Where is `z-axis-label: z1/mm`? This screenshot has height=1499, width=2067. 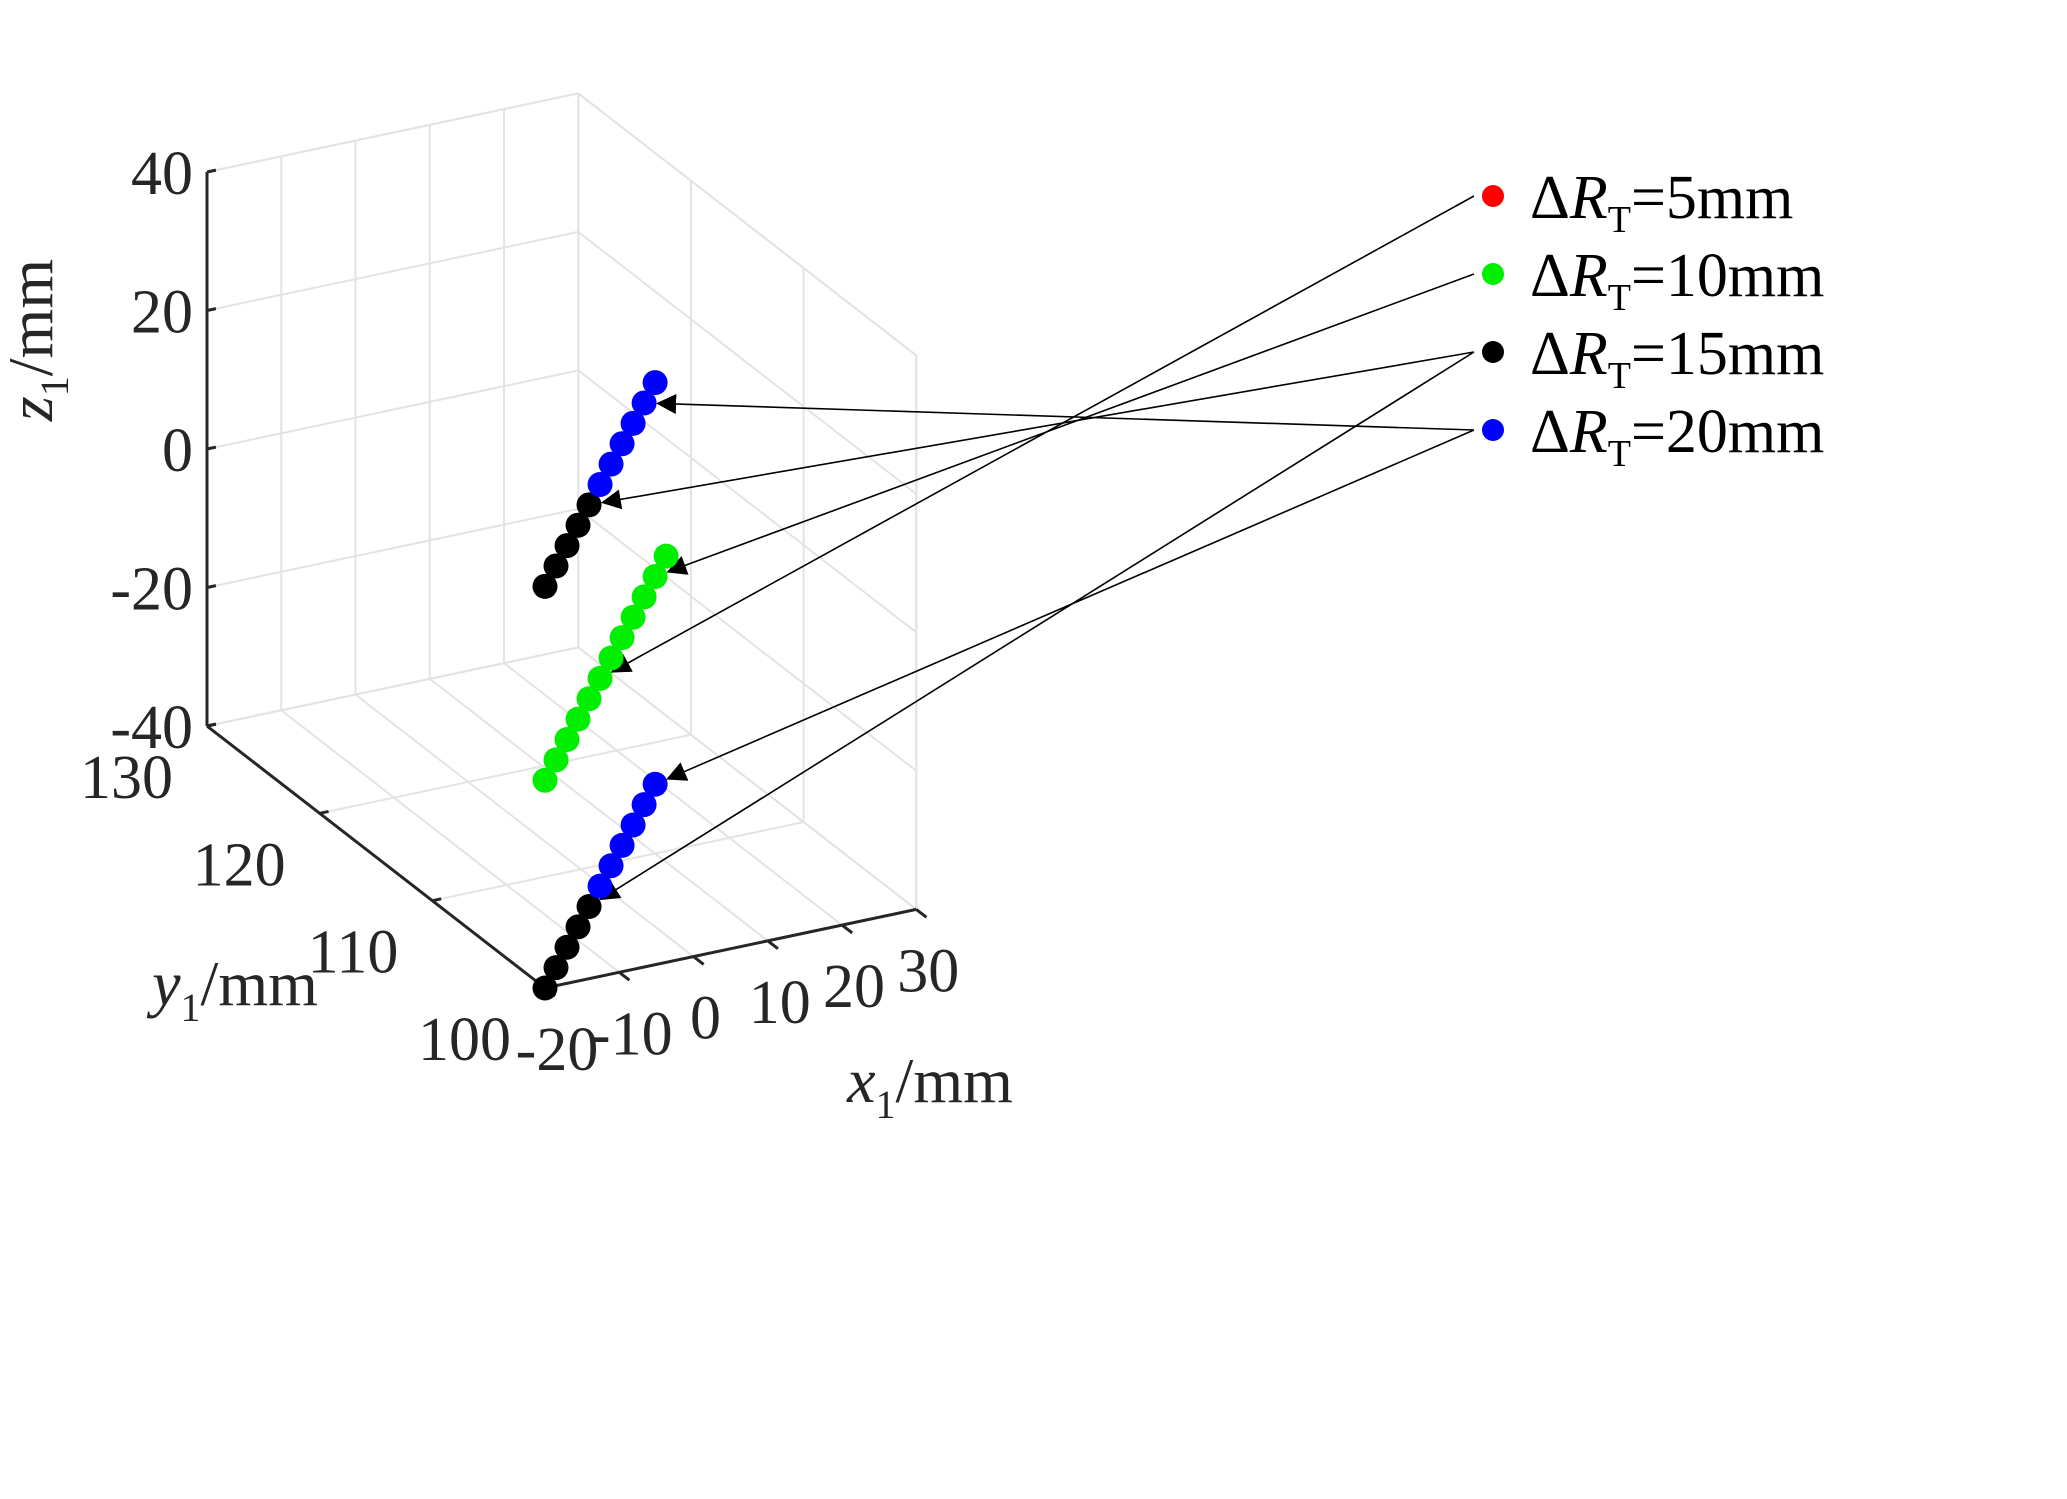
z-axis-label: z1/mm is located at coordinates (38, 340).